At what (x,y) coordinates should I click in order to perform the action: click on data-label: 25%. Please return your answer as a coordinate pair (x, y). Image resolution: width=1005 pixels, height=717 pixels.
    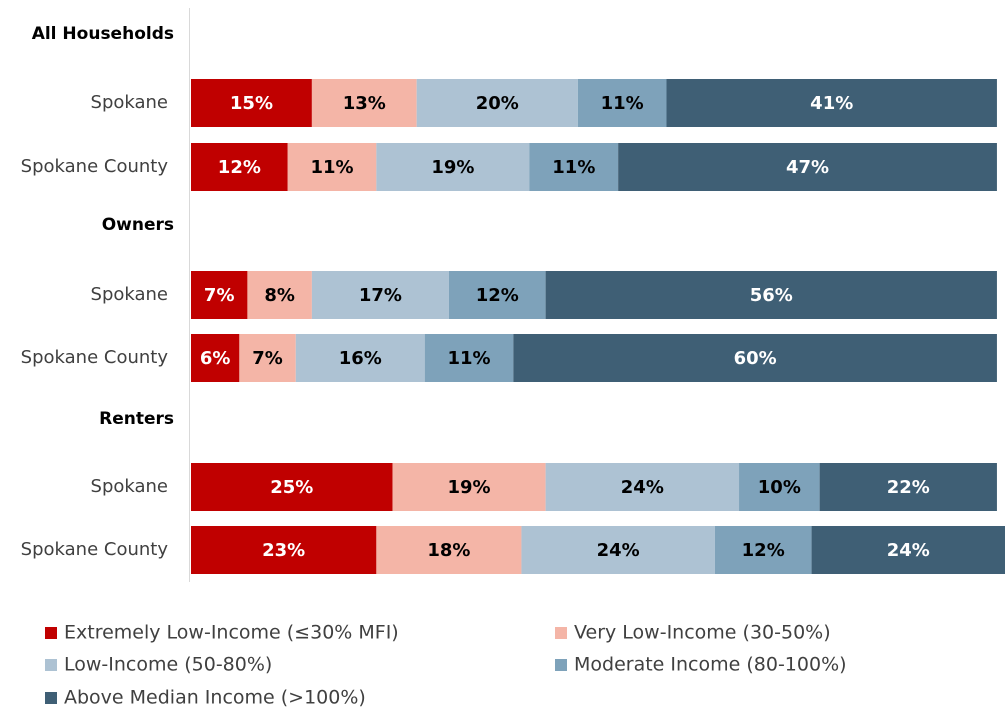
    Looking at the image, I should click on (291, 487).